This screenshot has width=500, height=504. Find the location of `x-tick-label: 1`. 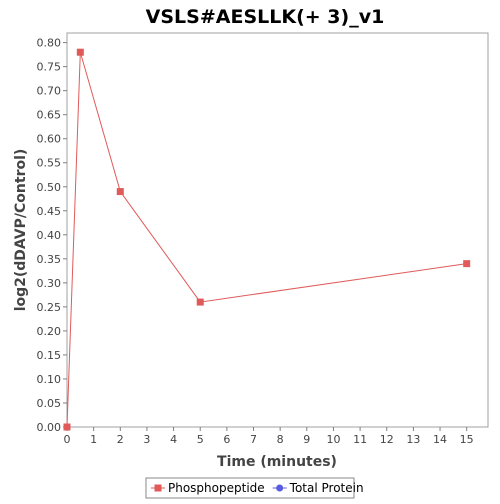

x-tick-label: 1 is located at coordinates (93, 439).